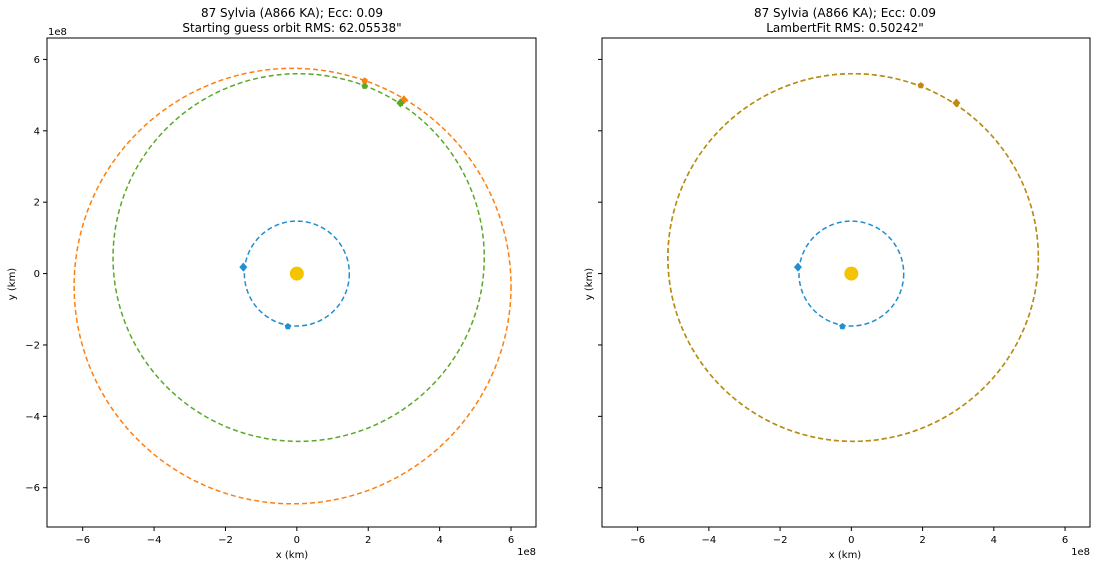 This screenshot has width=1098, height=568. I want to click on y-tick-label: 4, so click(37, 131).